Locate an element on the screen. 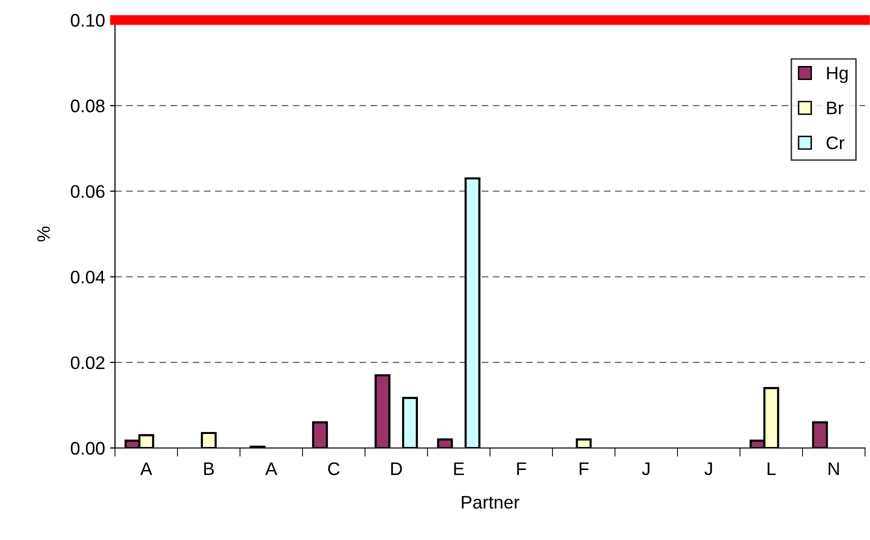 The image size is (870, 540). y-tick-label: 0.00 is located at coordinates (87, 448).